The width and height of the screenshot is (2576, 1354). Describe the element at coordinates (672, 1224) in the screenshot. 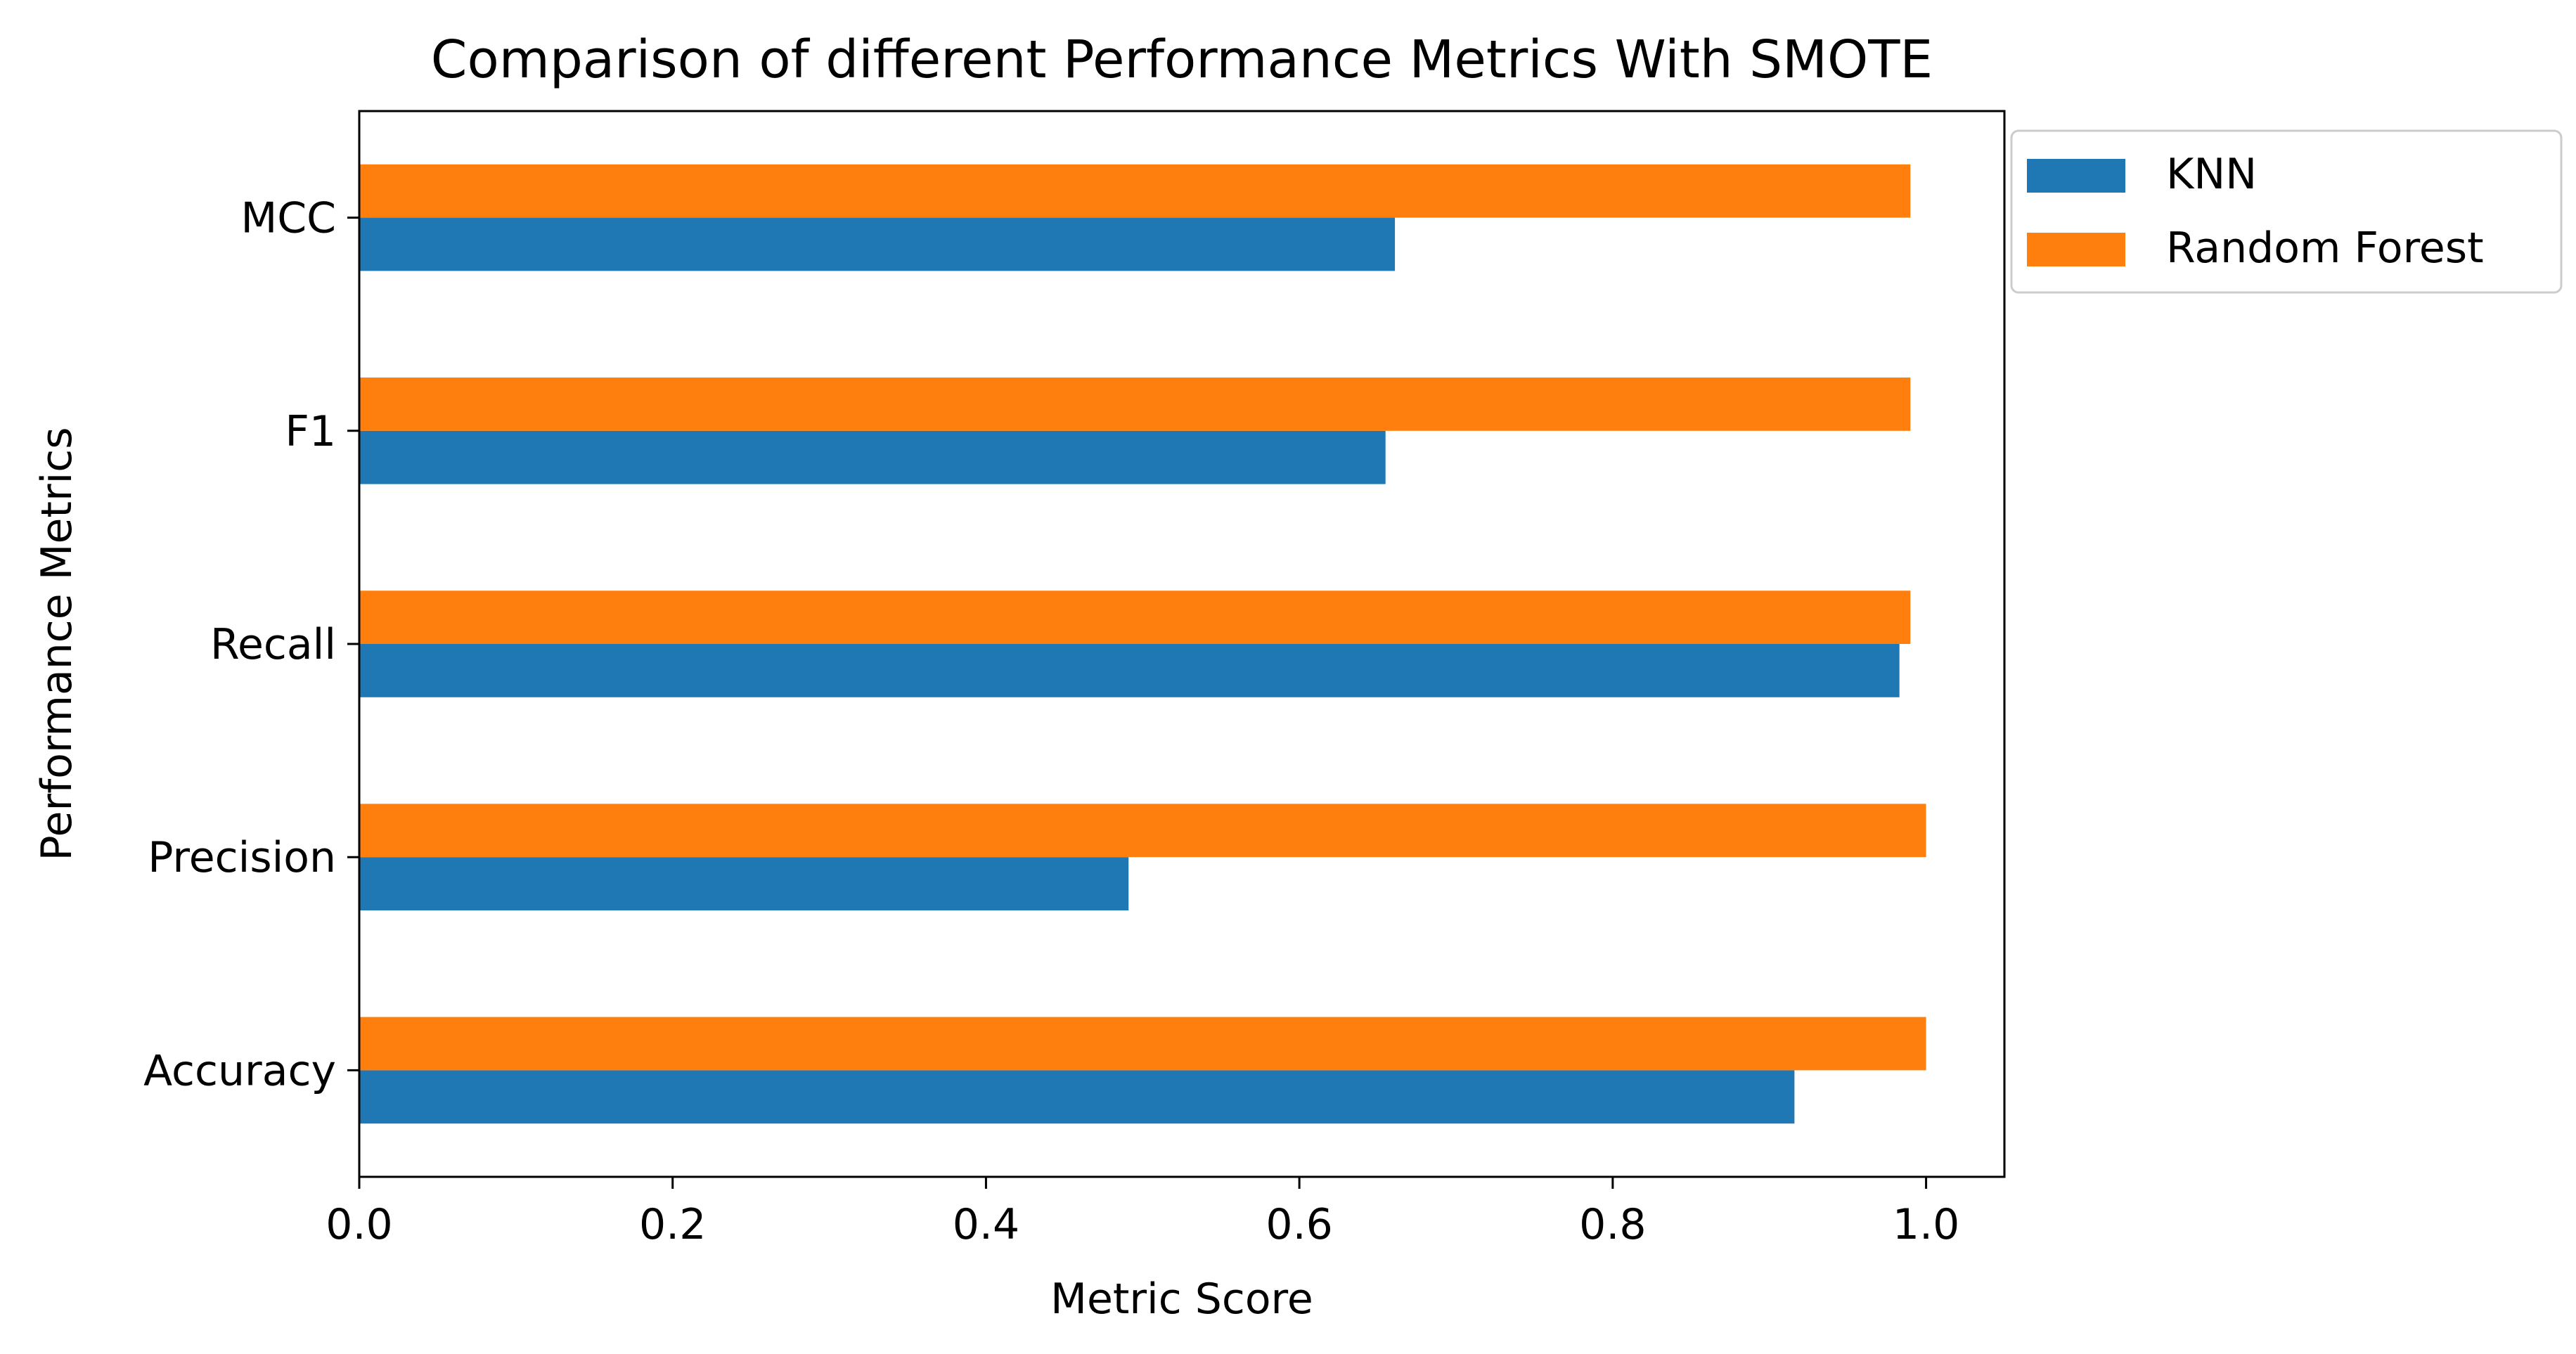

I see `x-tick-label: 0.2` at that location.